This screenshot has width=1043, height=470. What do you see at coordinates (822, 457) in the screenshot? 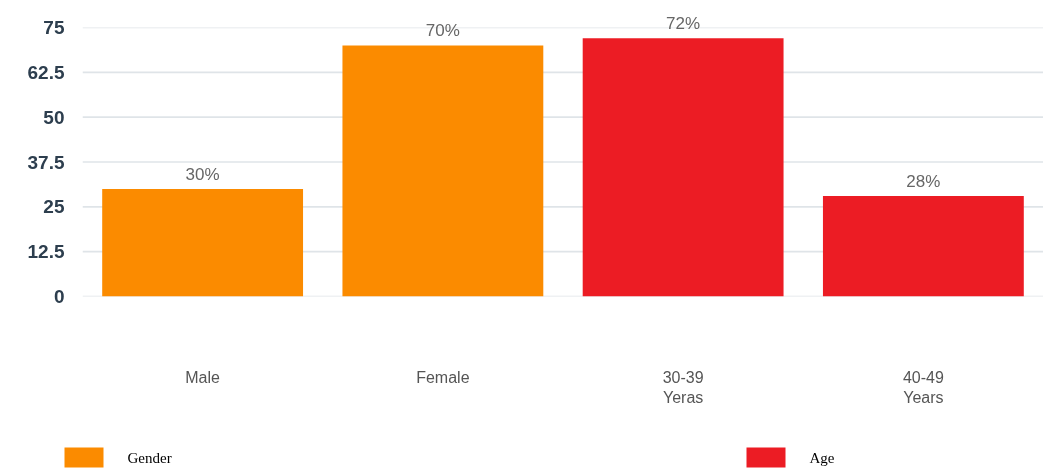
I see `legend-label: Age` at bounding box center [822, 457].